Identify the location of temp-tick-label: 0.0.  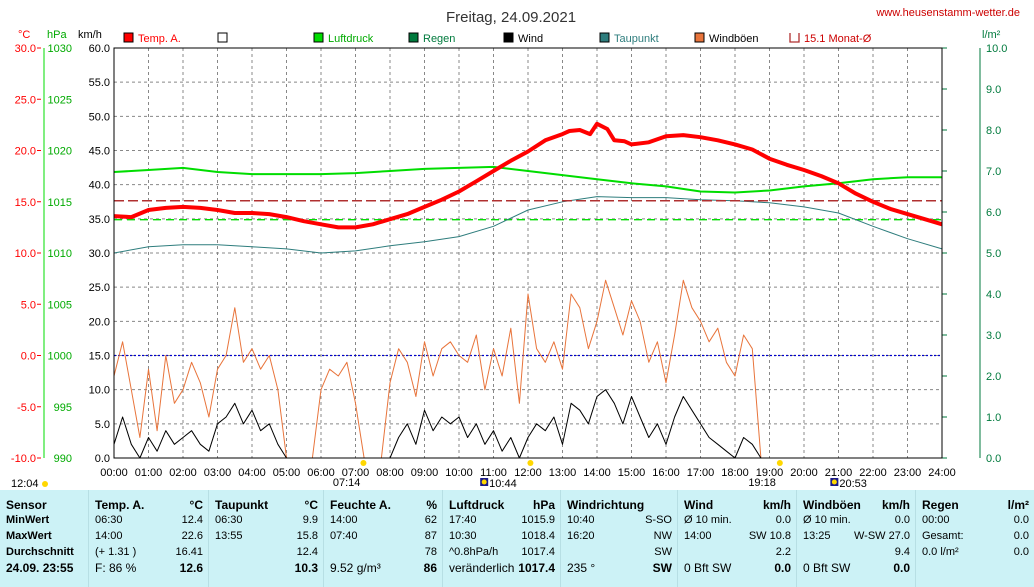
(28, 357).